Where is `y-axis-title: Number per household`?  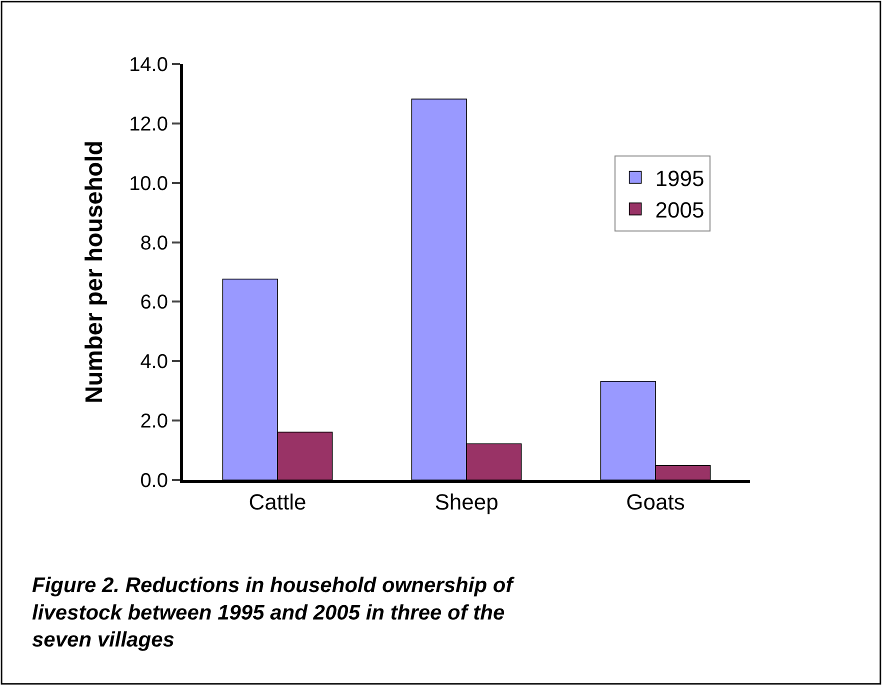
y-axis-title: Number per household is located at coordinates (94, 272).